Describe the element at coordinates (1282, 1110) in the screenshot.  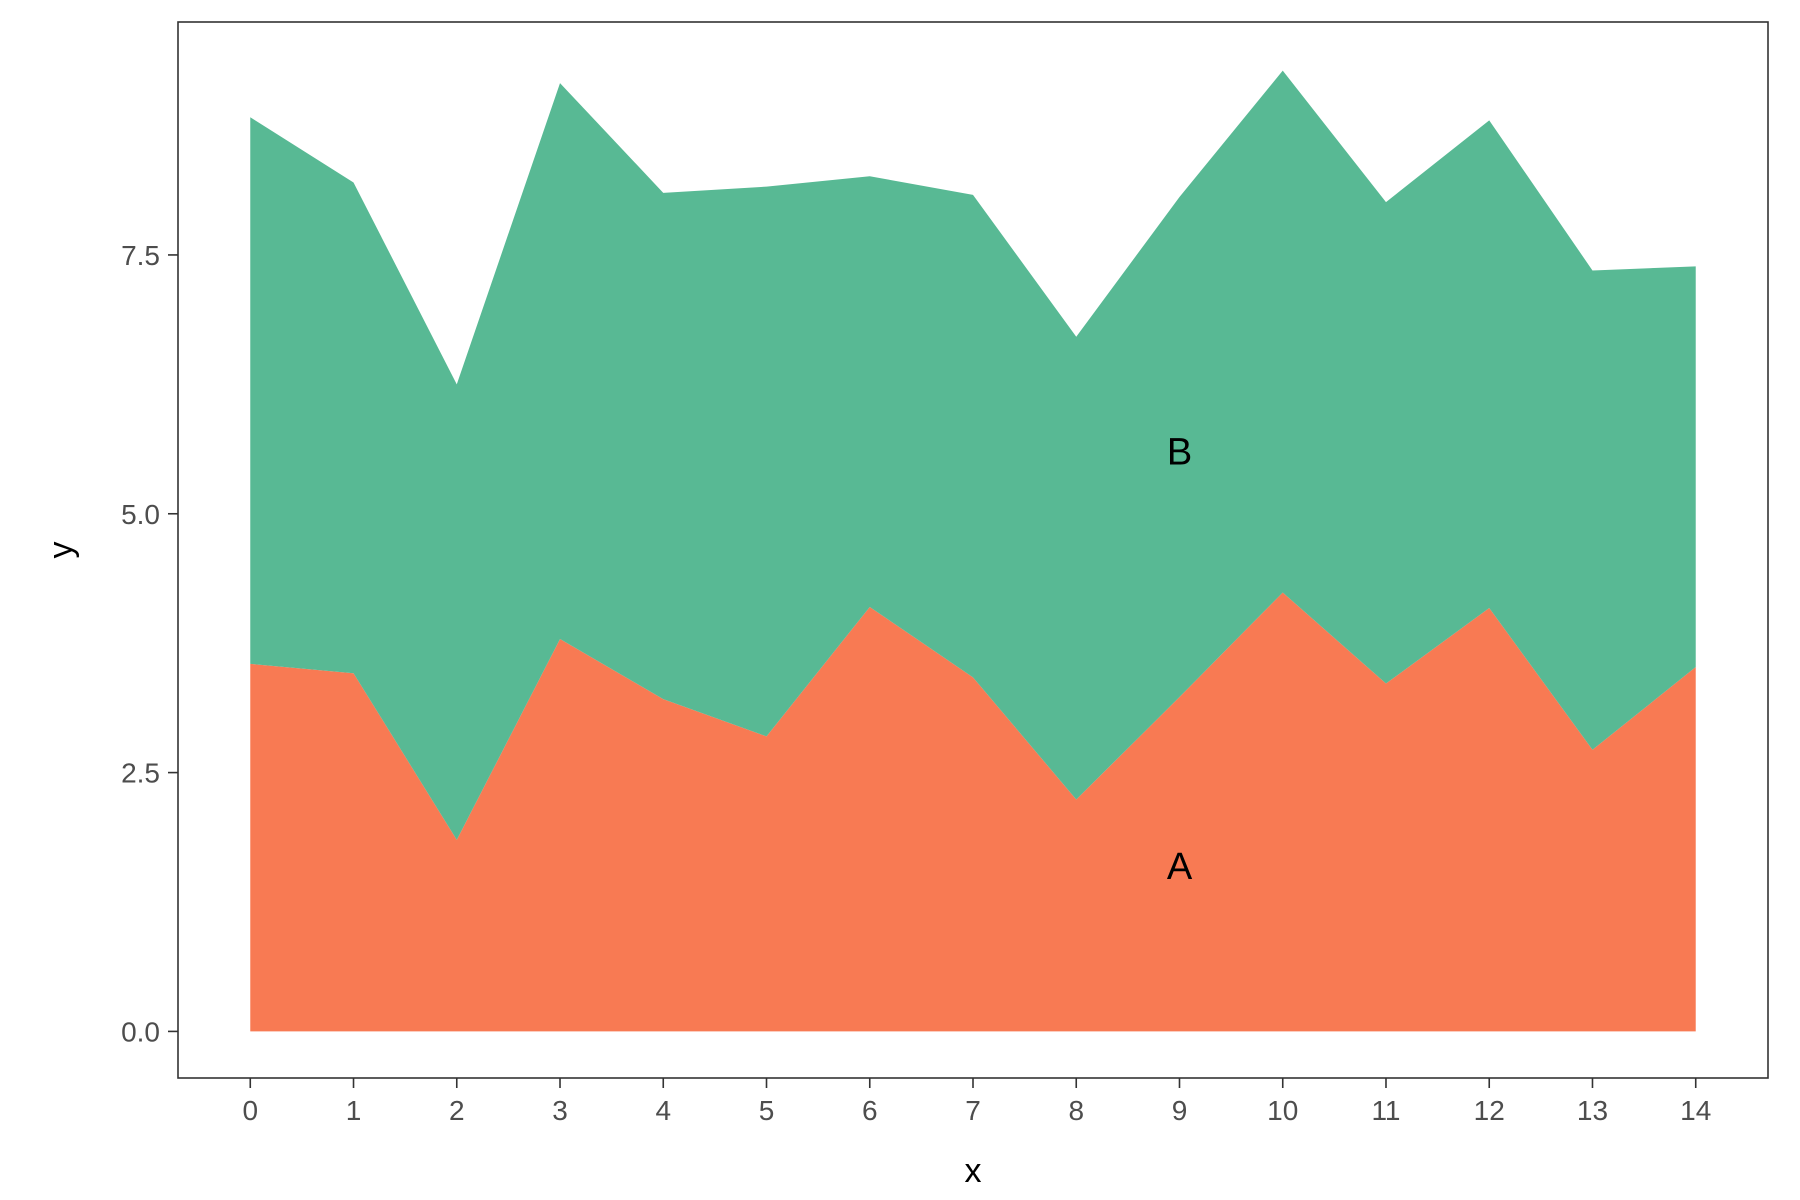
I see `x-tick-label: 10` at that location.